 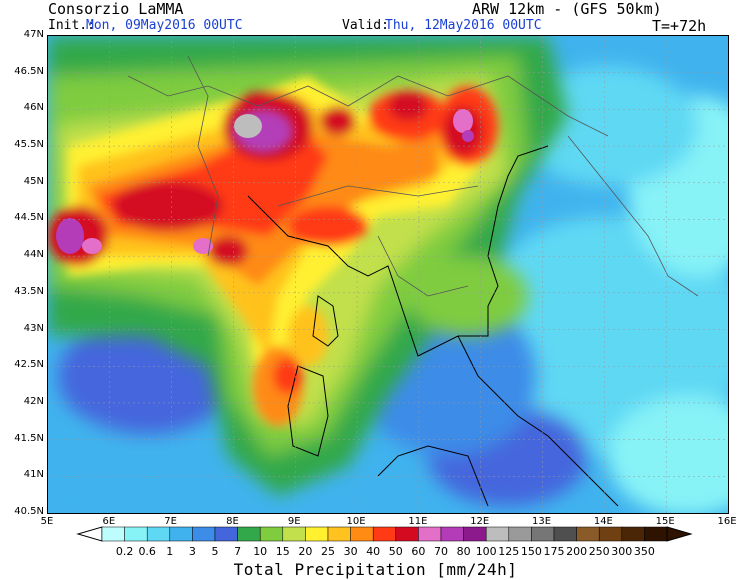 What do you see at coordinates (147, 551) in the screenshot?
I see `colorbar-level-label: 0.6` at bounding box center [147, 551].